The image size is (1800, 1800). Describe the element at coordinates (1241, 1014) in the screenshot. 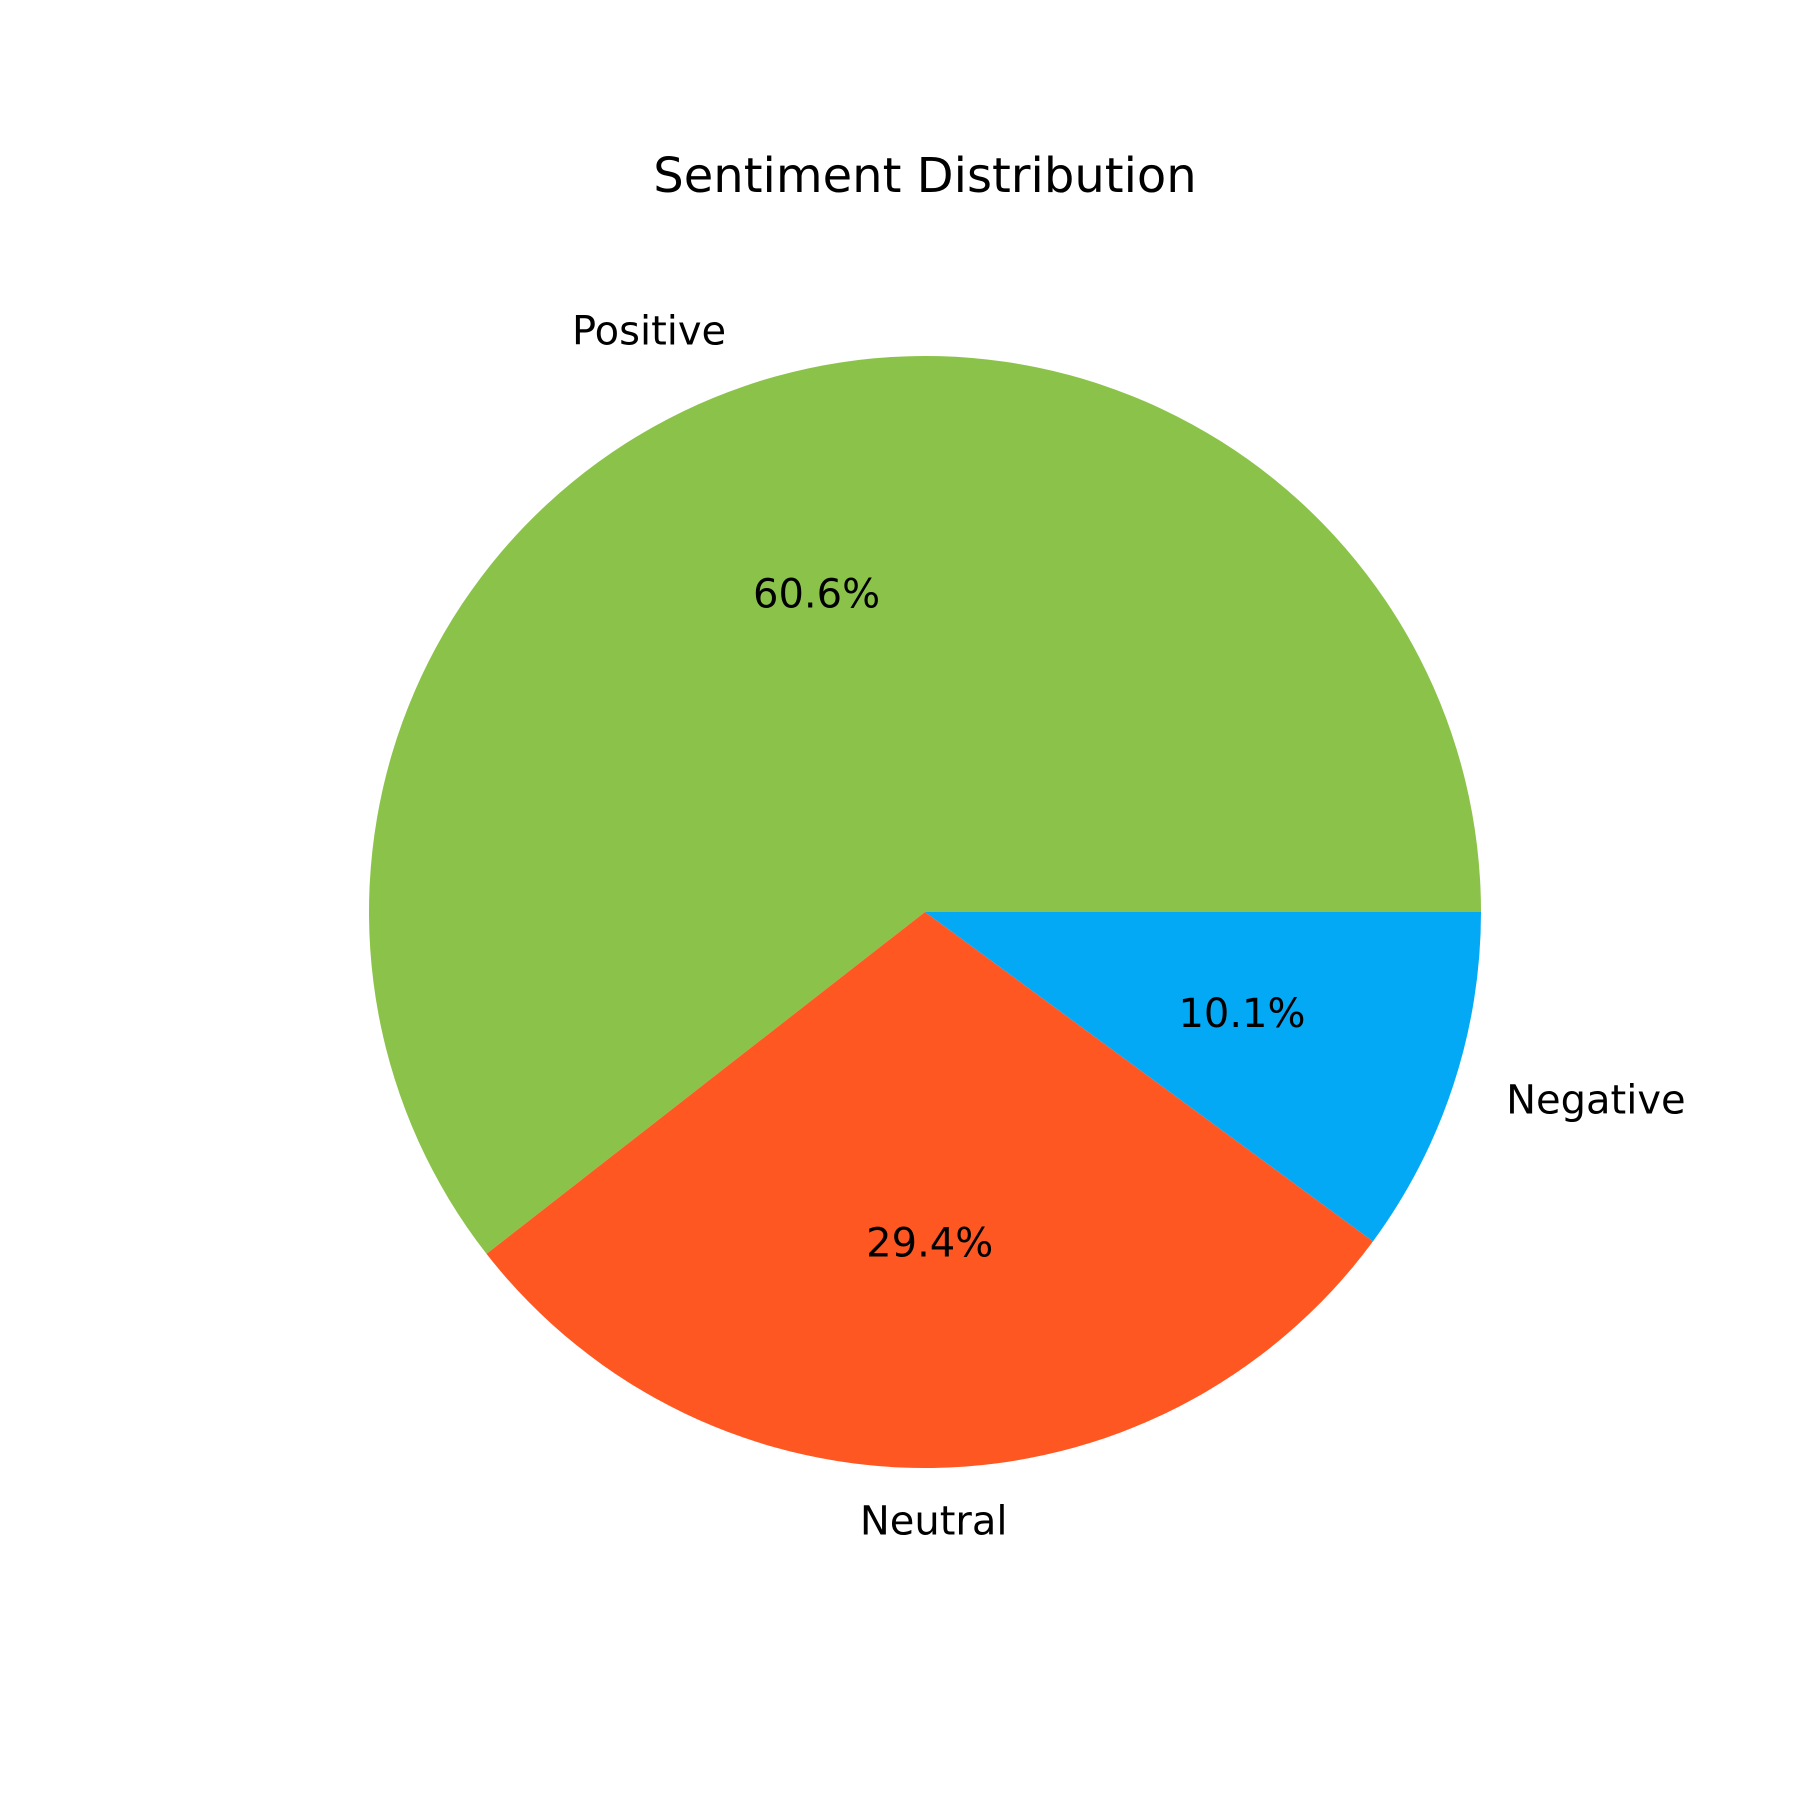

I see `pct-label-negative: 10.1%` at that location.